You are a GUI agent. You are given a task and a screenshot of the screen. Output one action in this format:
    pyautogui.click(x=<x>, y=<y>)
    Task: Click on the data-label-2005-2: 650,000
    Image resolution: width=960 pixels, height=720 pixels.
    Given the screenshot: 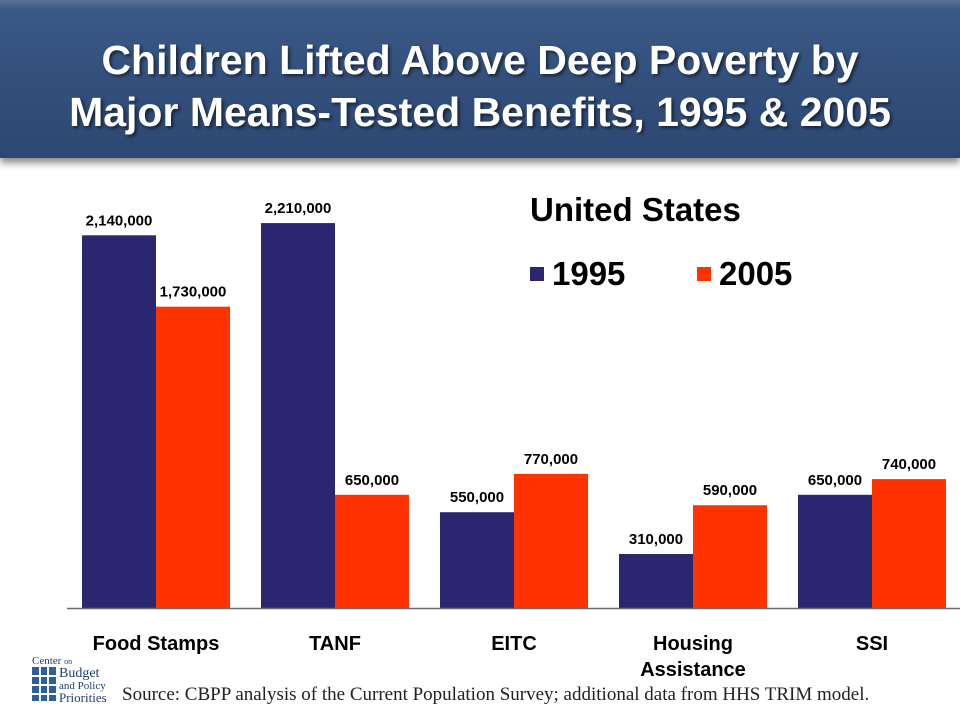 What is the action you would take?
    pyautogui.click(x=372, y=480)
    